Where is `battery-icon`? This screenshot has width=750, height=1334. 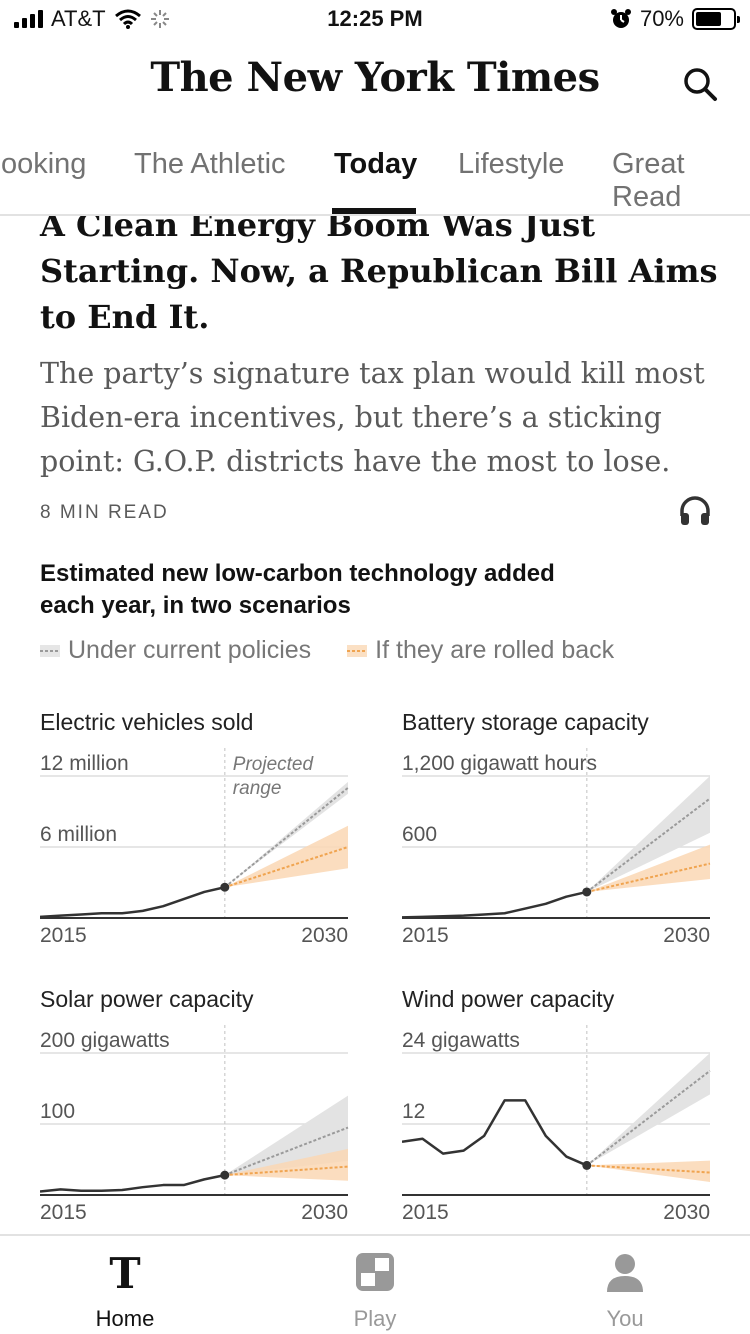 battery-icon is located at coordinates (716, 19).